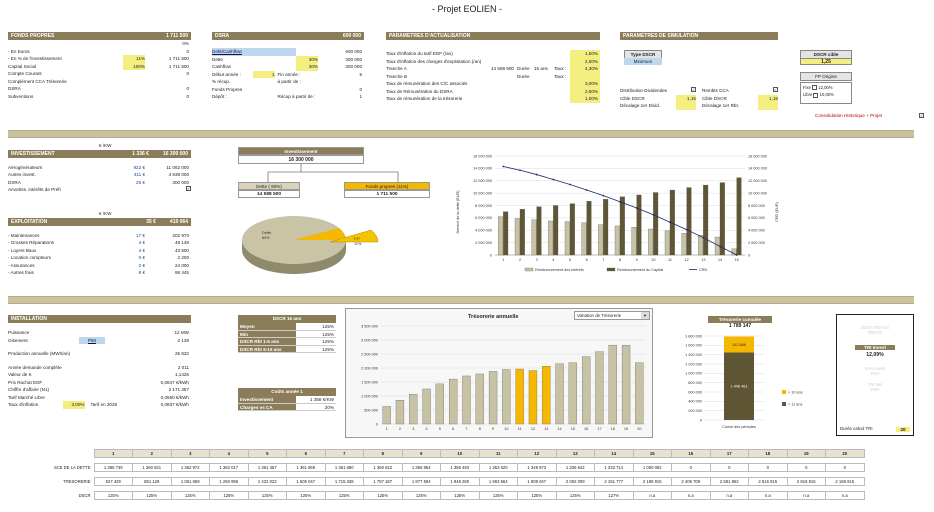  What do you see at coordinates (482, 156) in the screenshot?
I see `y-tick-label: 16 000 000` at bounding box center [482, 156].